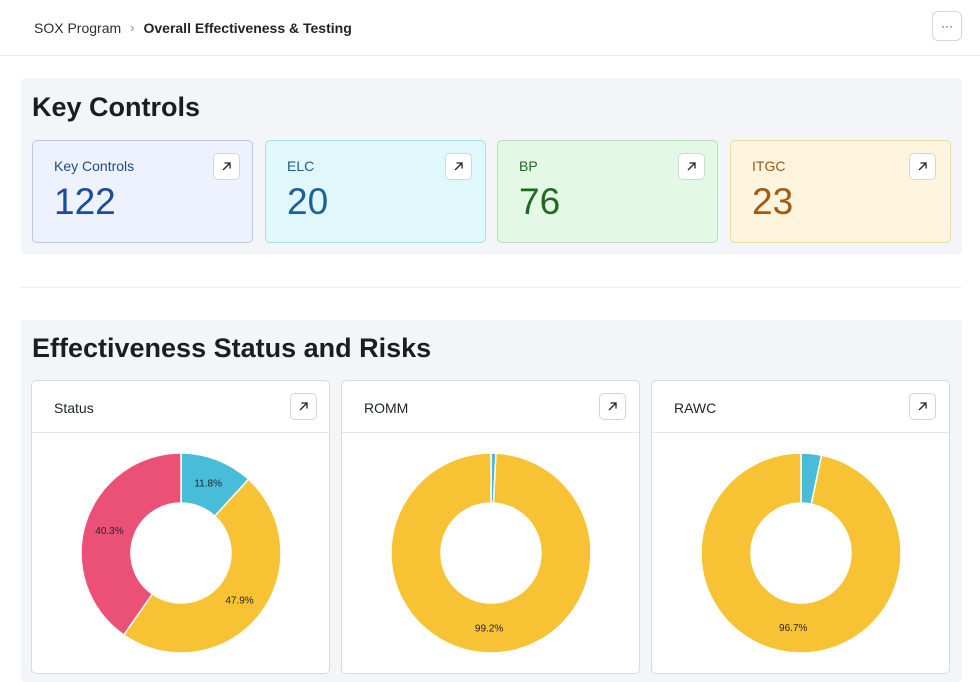 This screenshot has width=980, height=682. Describe the element at coordinates (769, 166) in the screenshot. I see `kpi-label: ITGC` at that location.